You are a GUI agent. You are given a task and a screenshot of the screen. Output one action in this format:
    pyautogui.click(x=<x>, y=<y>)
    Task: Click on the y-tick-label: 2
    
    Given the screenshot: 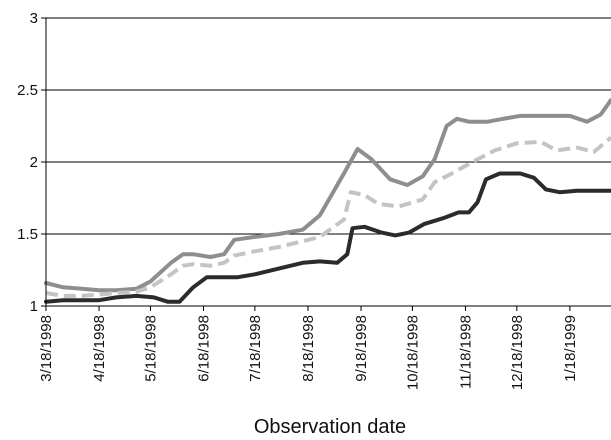 What is the action you would take?
    pyautogui.click(x=34, y=162)
    